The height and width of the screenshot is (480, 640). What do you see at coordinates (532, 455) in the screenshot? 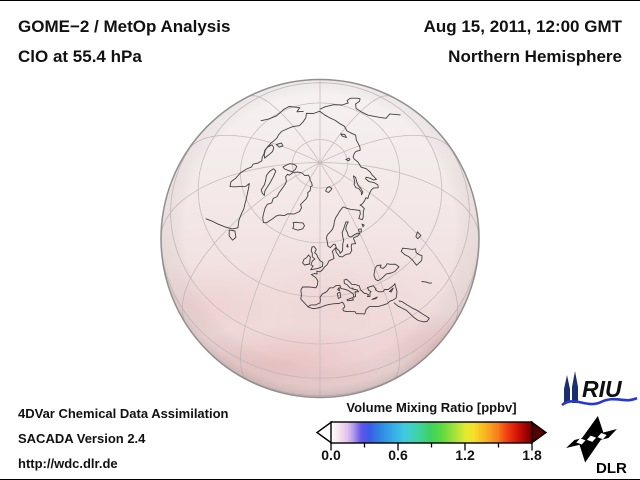
I see `colorbar-tick-label: 1.8` at bounding box center [532, 455].